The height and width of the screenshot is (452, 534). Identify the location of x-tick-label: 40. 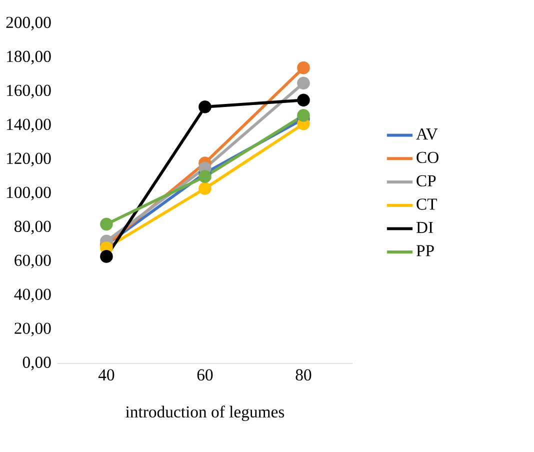
(106, 374).